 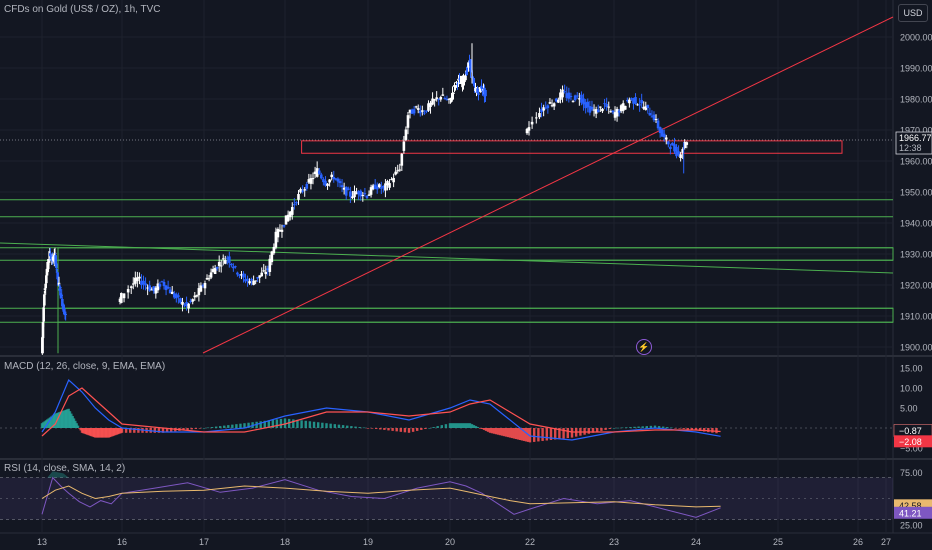 What do you see at coordinates (644, 347) in the screenshot?
I see `alert-bolt-icon: ⚡` at bounding box center [644, 347].